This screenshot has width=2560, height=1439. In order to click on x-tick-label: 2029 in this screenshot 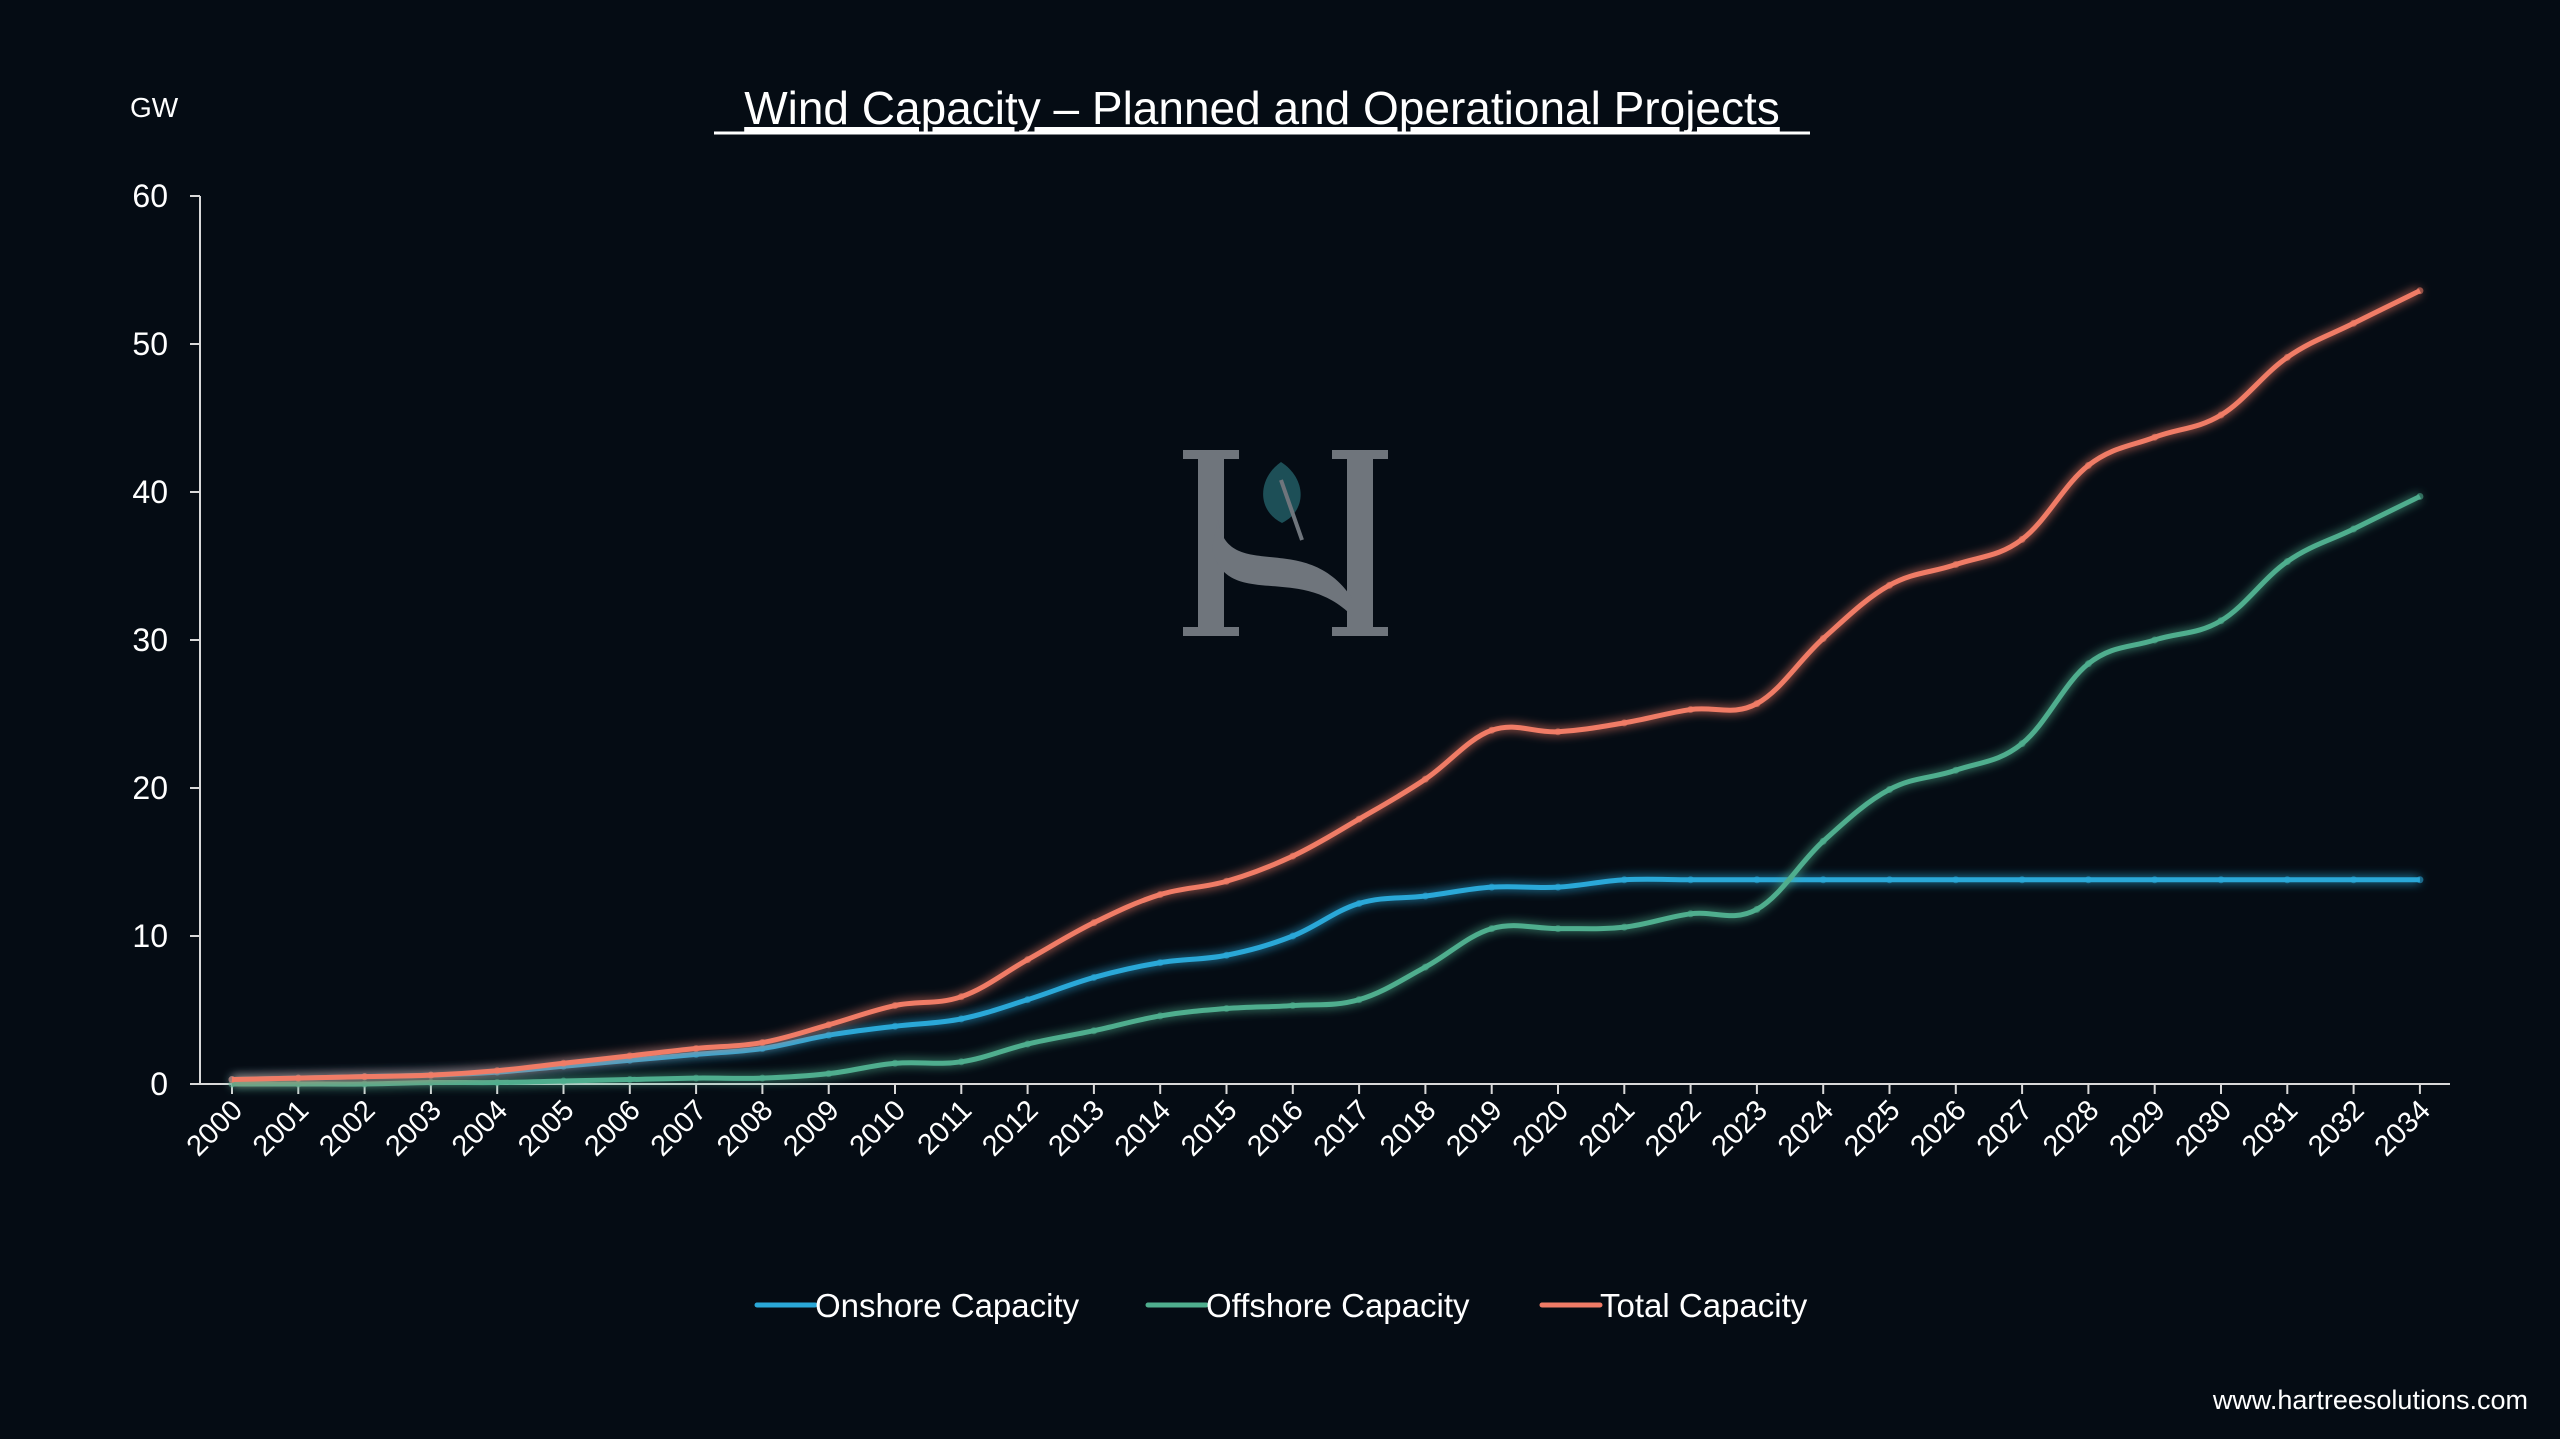, I will do `click(2137, 1128)`.